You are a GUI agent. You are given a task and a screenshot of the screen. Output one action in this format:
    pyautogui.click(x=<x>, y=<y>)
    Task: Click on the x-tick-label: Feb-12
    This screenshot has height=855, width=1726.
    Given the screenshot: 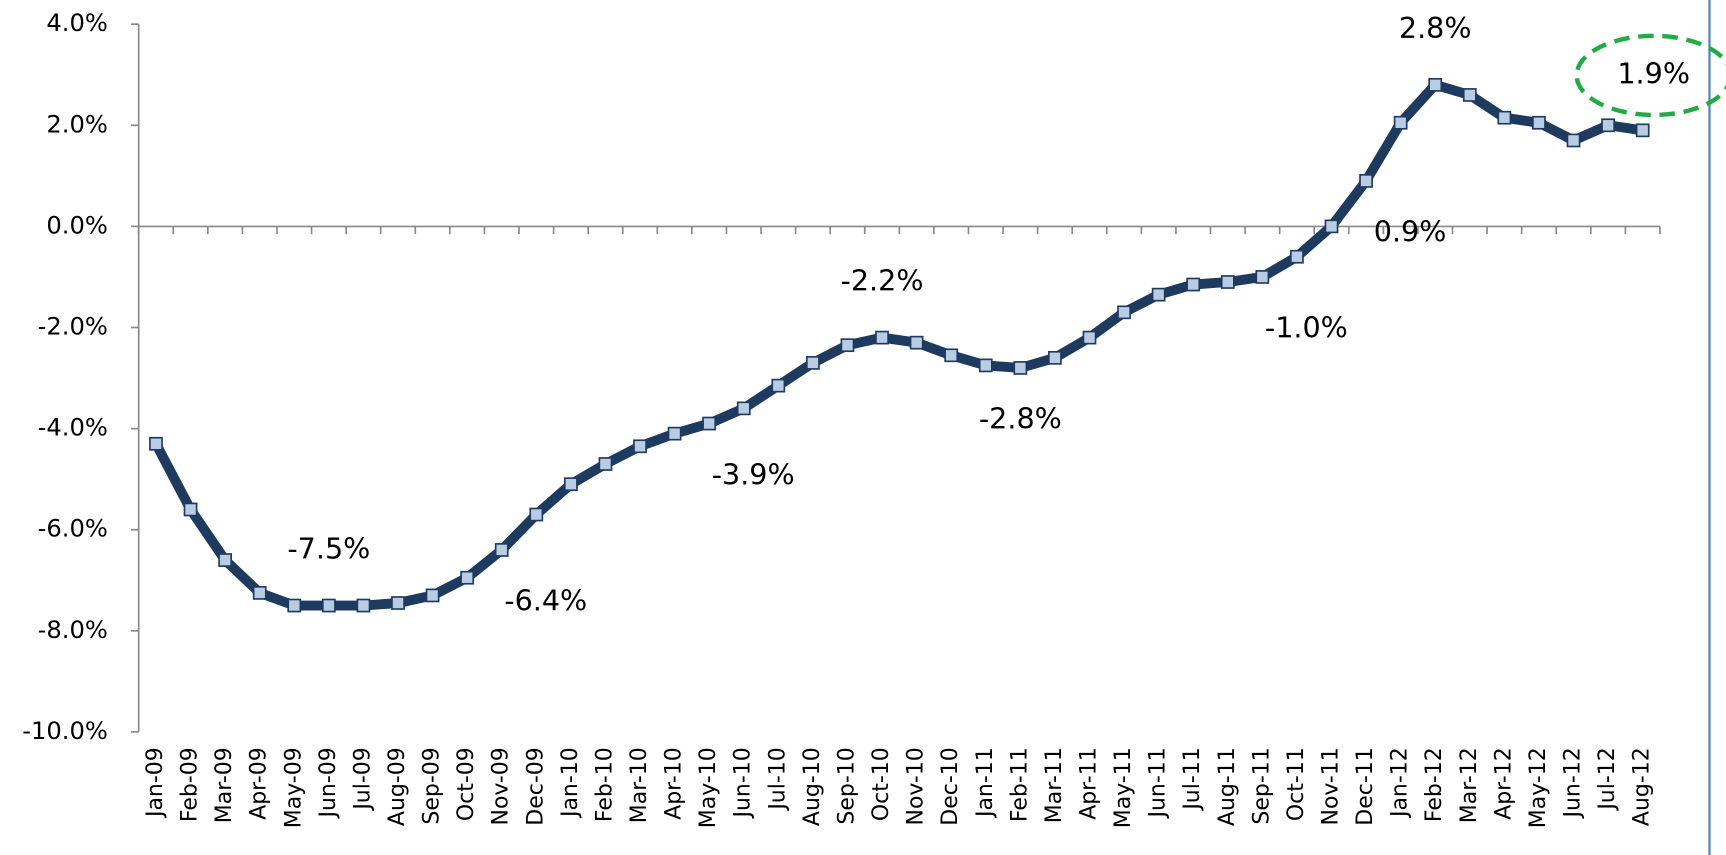 What is the action you would take?
    pyautogui.click(x=1434, y=784)
    